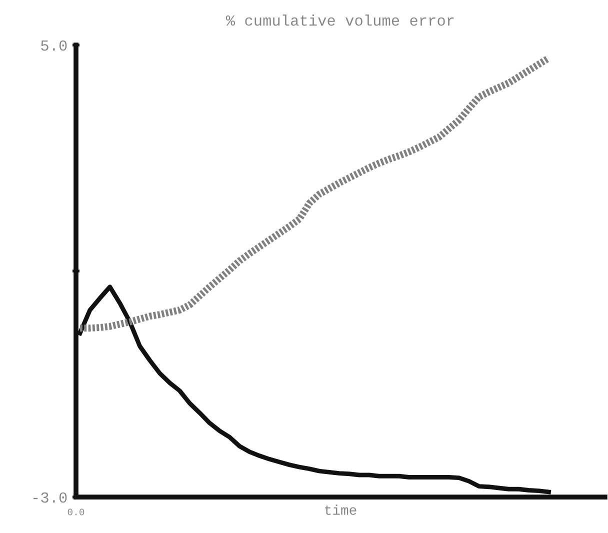  What do you see at coordinates (340, 509) in the screenshot?
I see `x-axis-title: time` at bounding box center [340, 509].